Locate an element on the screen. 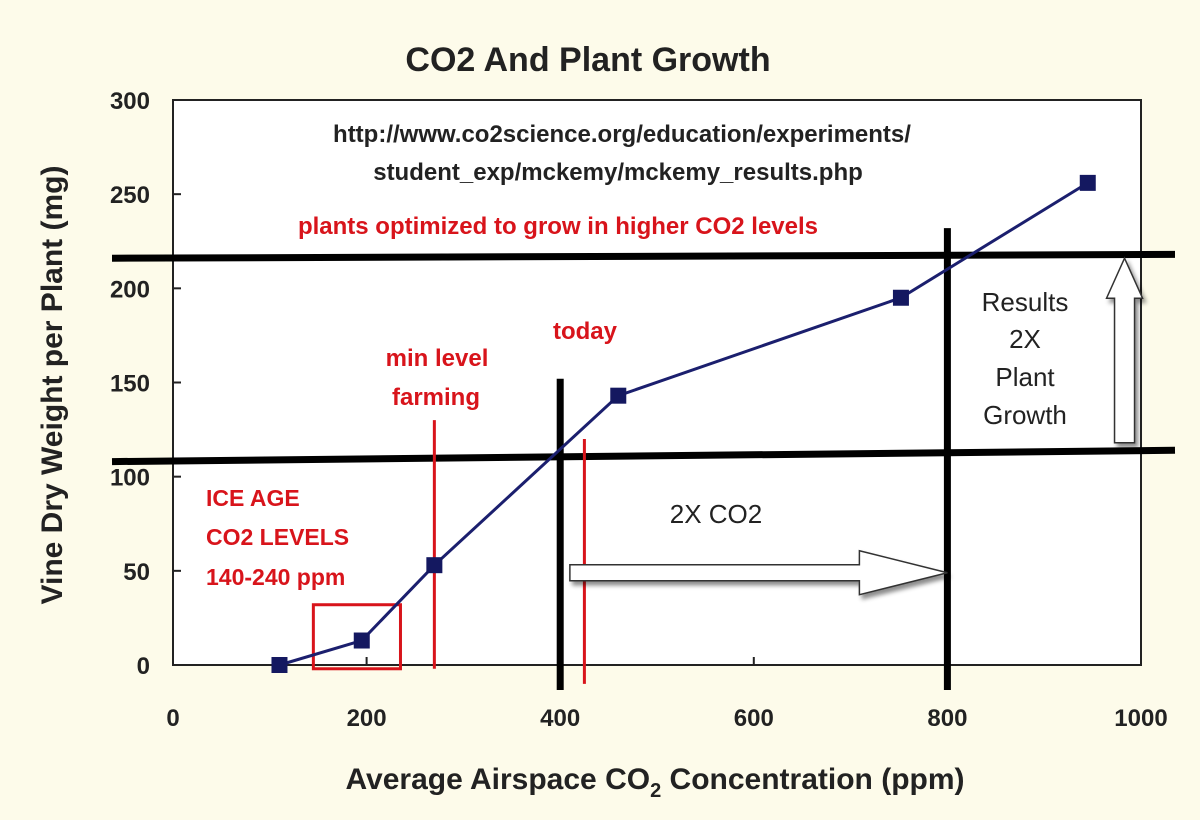 The image size is (1200, 820). x-axis-label-main: Average Airspace CO is located at coordinates (497, 779).